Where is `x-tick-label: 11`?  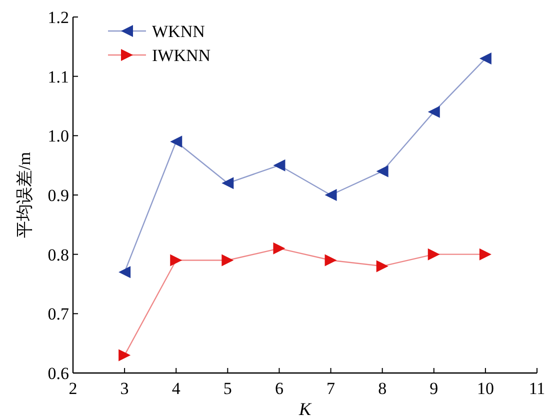 x-tick-label: 11 is located at coordinates (537, 388).